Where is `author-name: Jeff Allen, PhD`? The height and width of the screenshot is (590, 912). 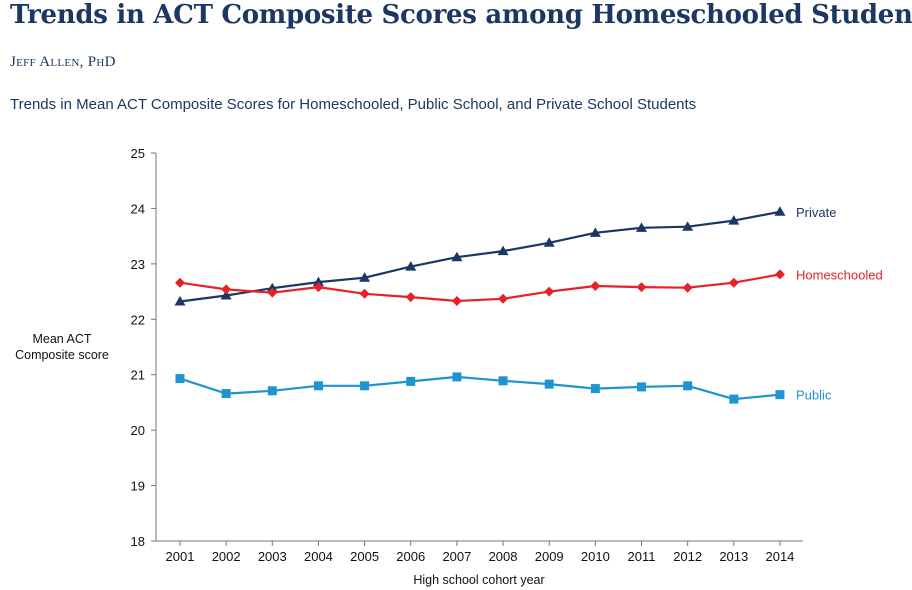
author-name: Jeff Allen, PhD is located at coordinates (63, 62).